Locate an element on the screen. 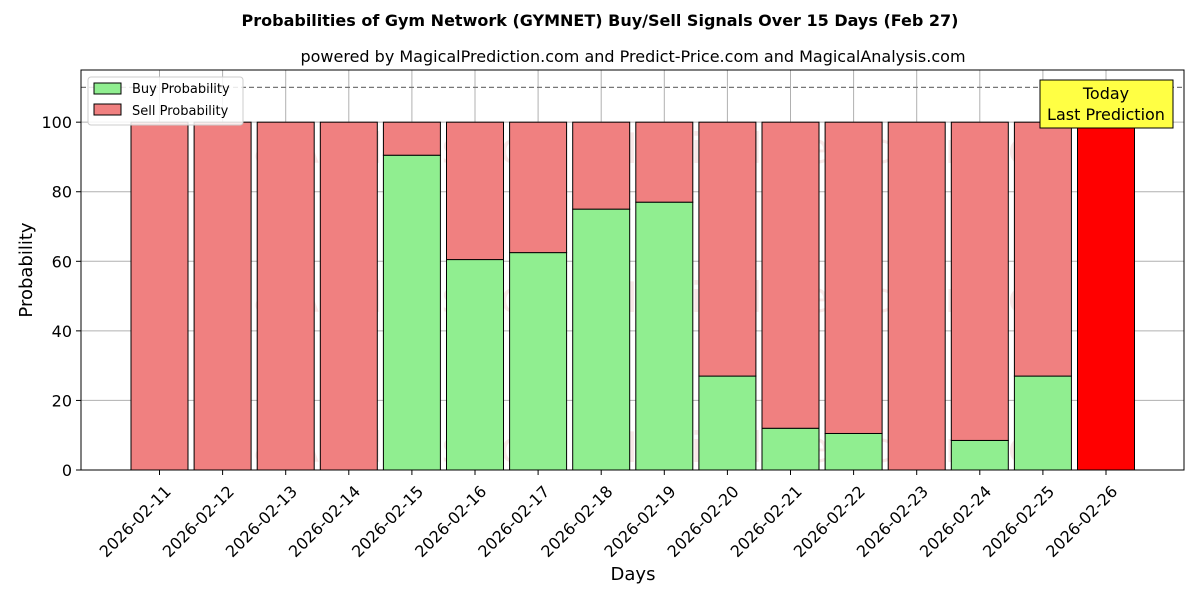 The width and height of the screenshot is (1200, 600). legend-box is located at coordinates (165, 101).